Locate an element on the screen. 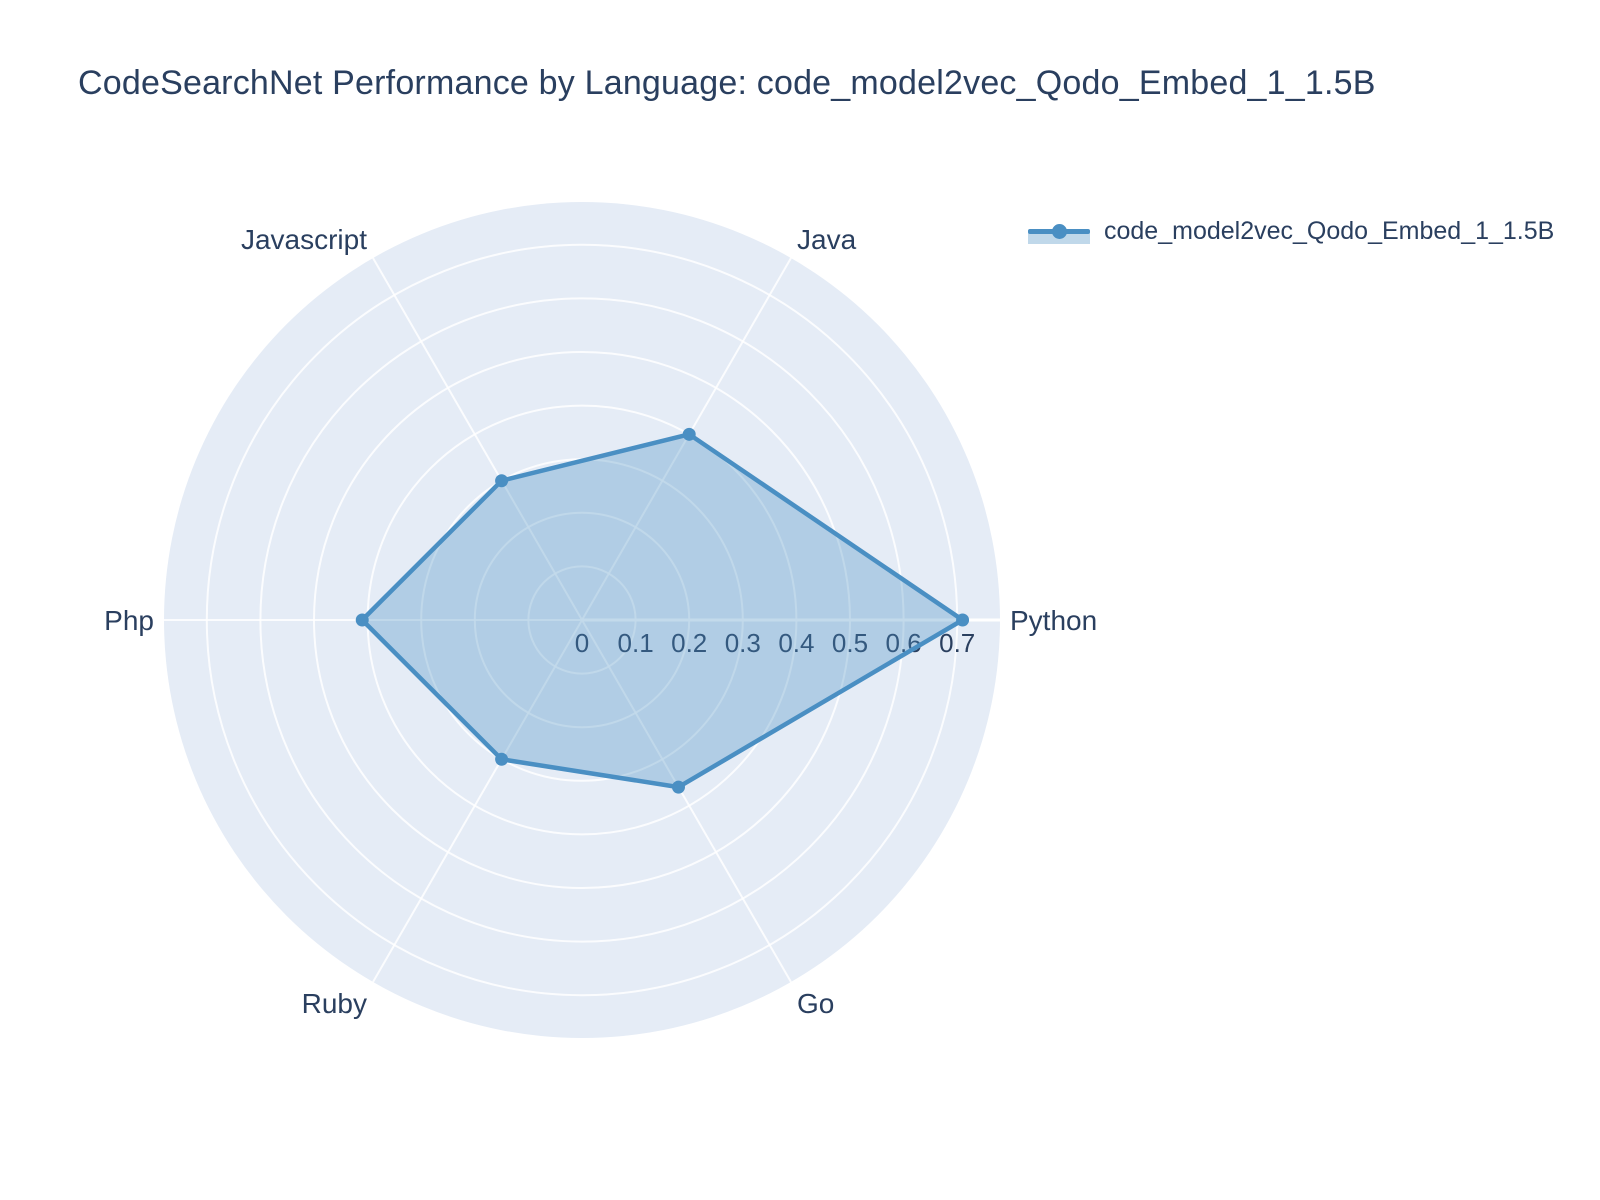 Image resolution: width=1600 pixels, height=1200 pixels. legend-line-marker-icon is located at coordinates (1059, 231).